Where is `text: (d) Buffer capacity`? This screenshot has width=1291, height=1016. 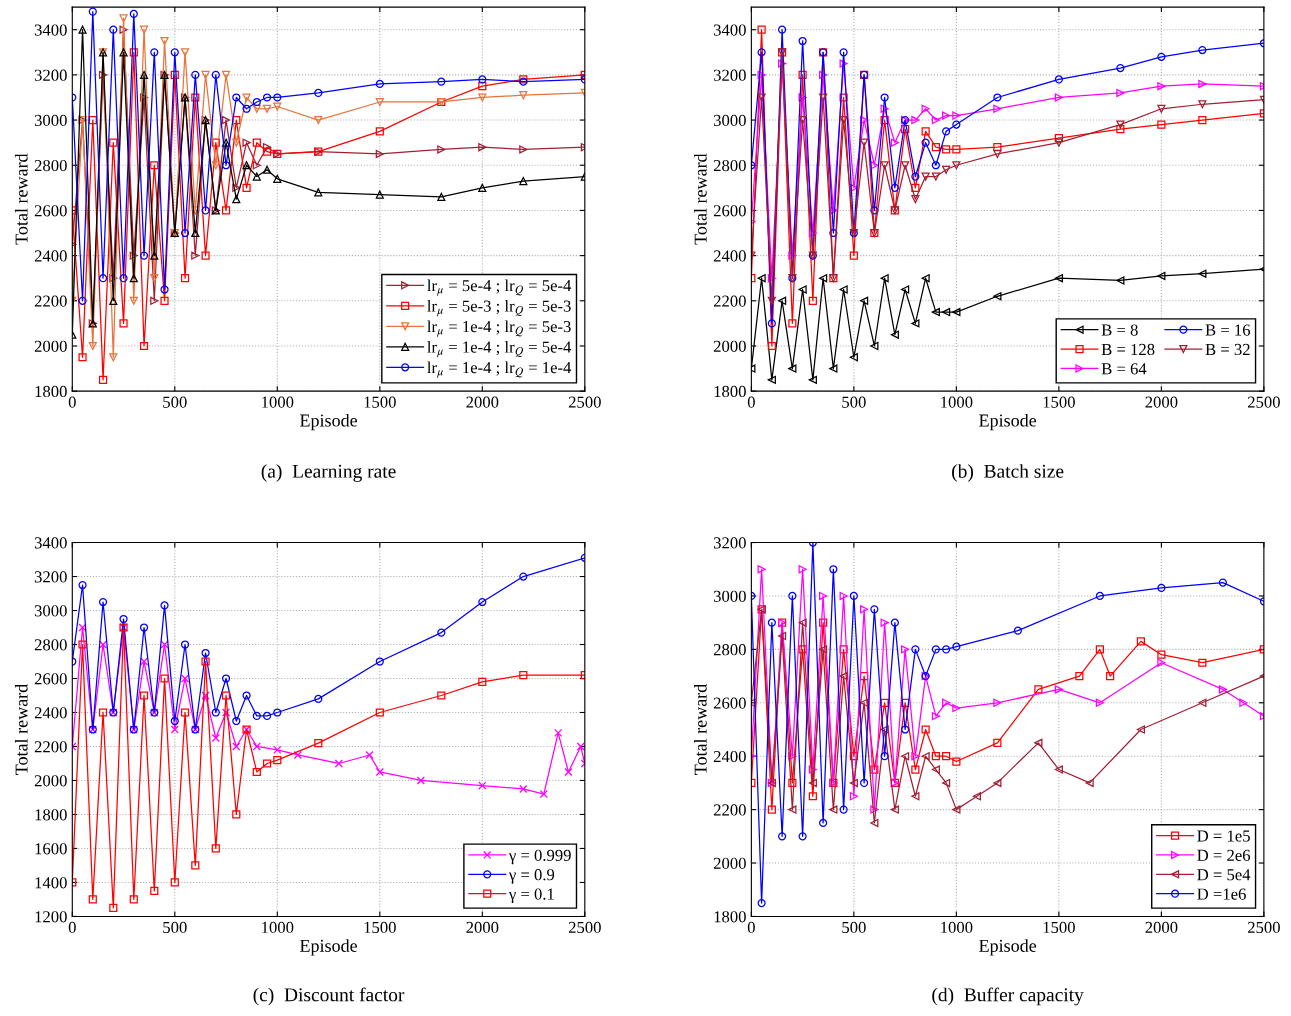 text: (d) Buffer capacity is located at coordinates (1008, 996).